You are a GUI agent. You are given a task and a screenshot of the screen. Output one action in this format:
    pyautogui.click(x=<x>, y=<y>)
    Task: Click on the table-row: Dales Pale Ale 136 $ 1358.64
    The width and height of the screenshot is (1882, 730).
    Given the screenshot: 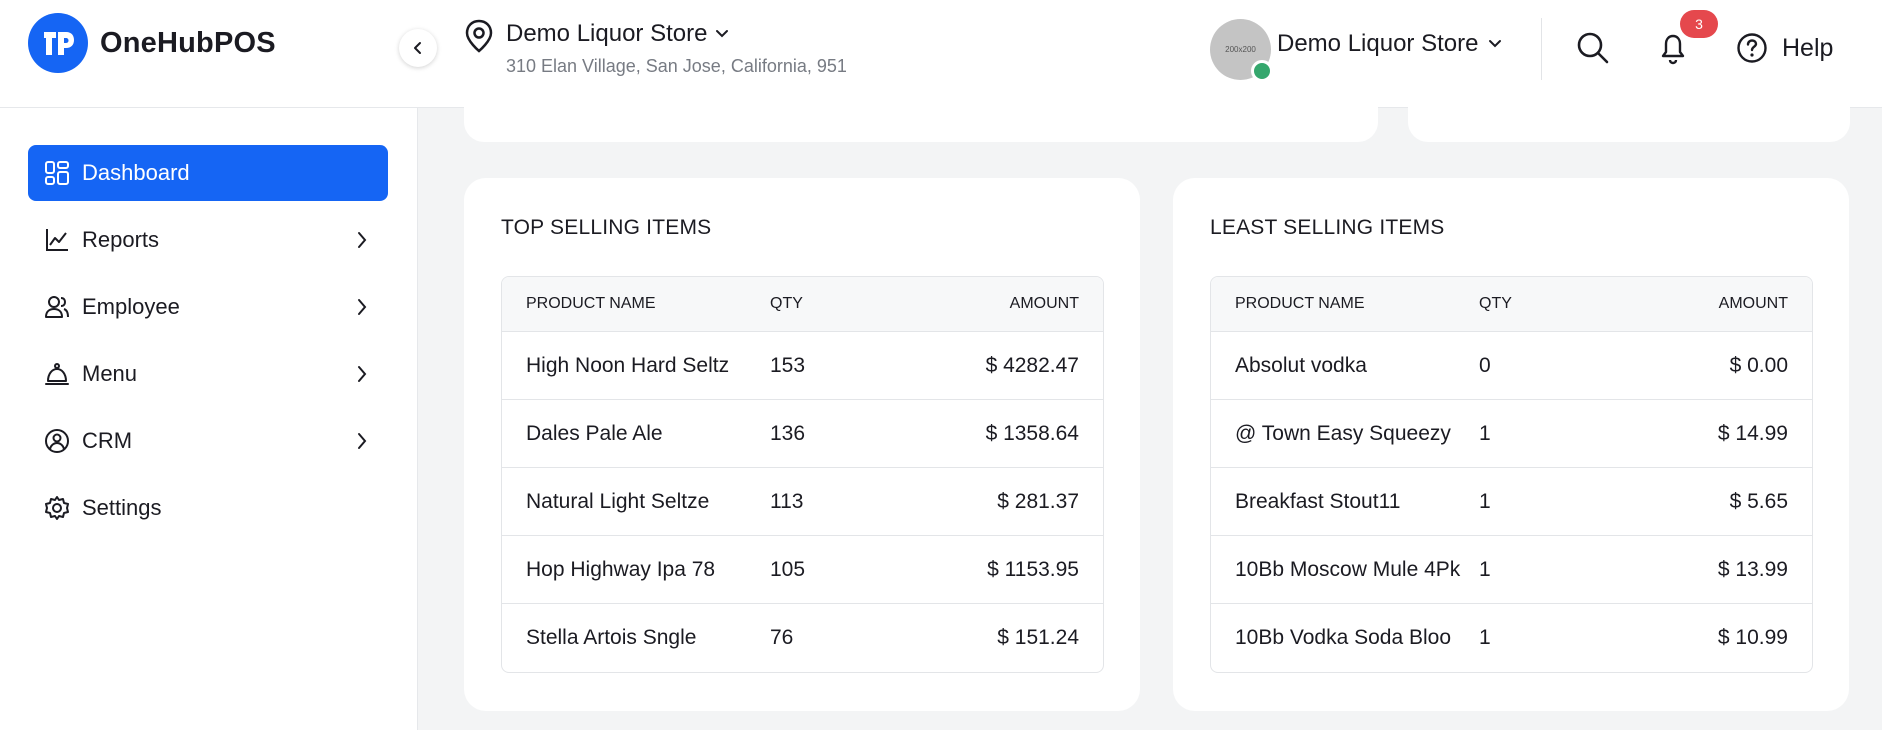 What is the action you would take?
    pyautogui.click(x=802, y=434)
    